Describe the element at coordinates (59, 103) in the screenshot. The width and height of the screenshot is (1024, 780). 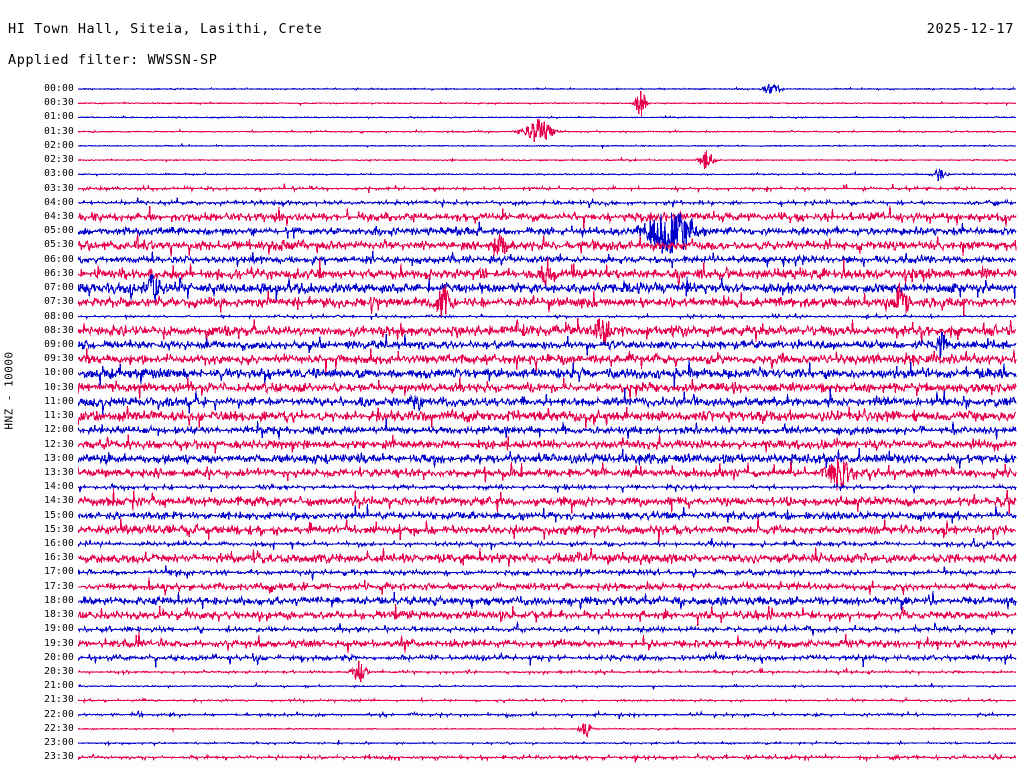
I see `time-tick-label: 00:30` at that location.